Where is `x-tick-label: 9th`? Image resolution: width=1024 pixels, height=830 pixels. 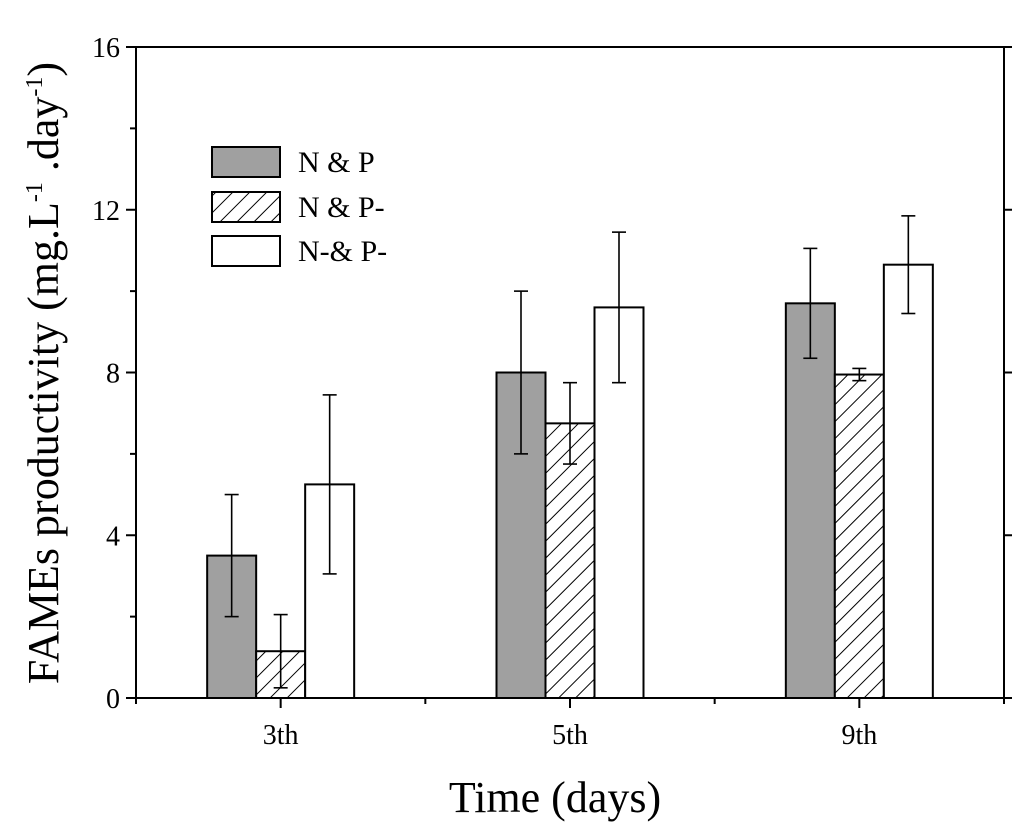
x-tick-label: 9th is located at coordinates (859, 735).